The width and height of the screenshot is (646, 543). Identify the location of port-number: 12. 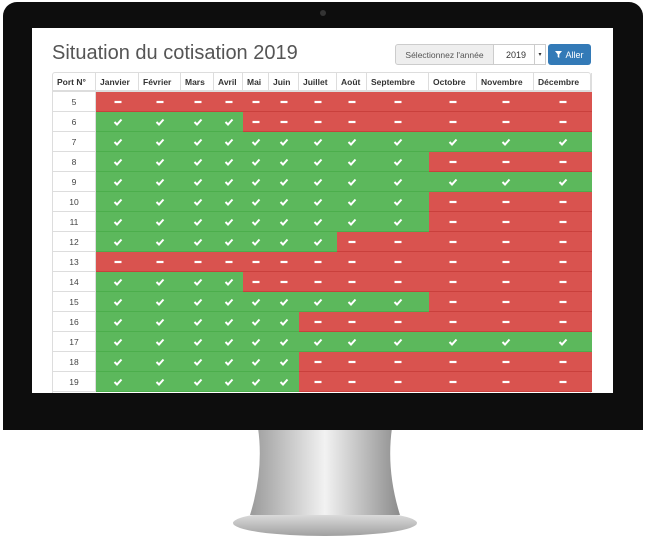
(74, 242).